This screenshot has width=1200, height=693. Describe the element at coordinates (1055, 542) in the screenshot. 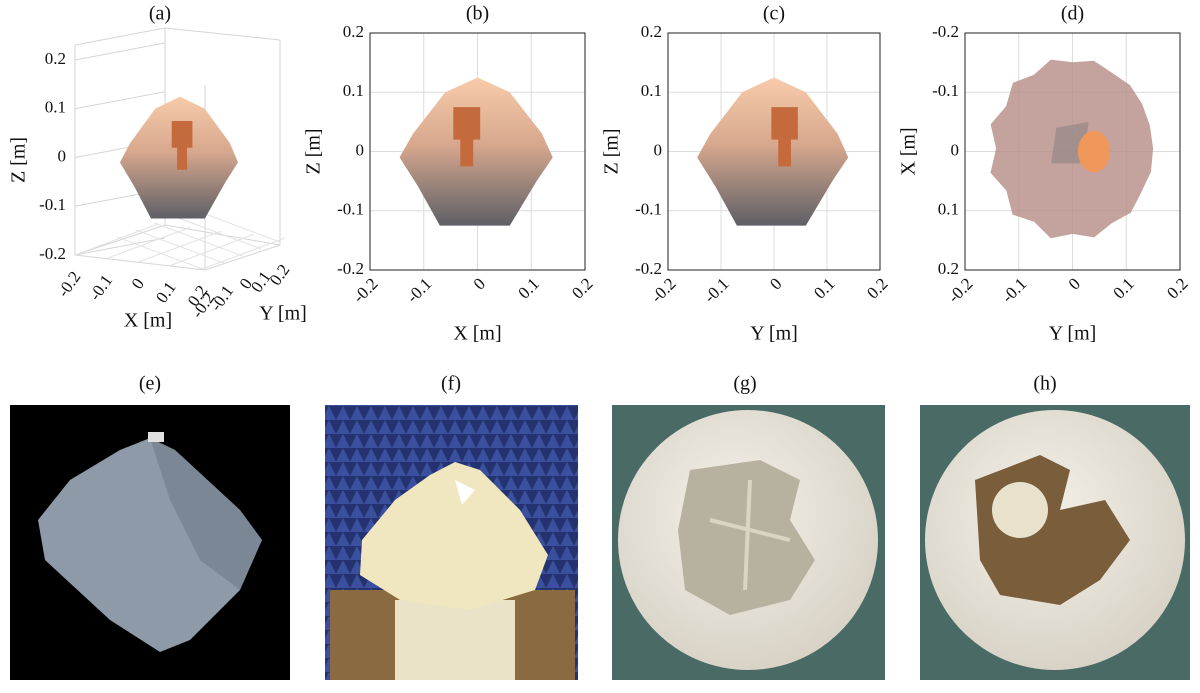

I see `photo-h` at that location.